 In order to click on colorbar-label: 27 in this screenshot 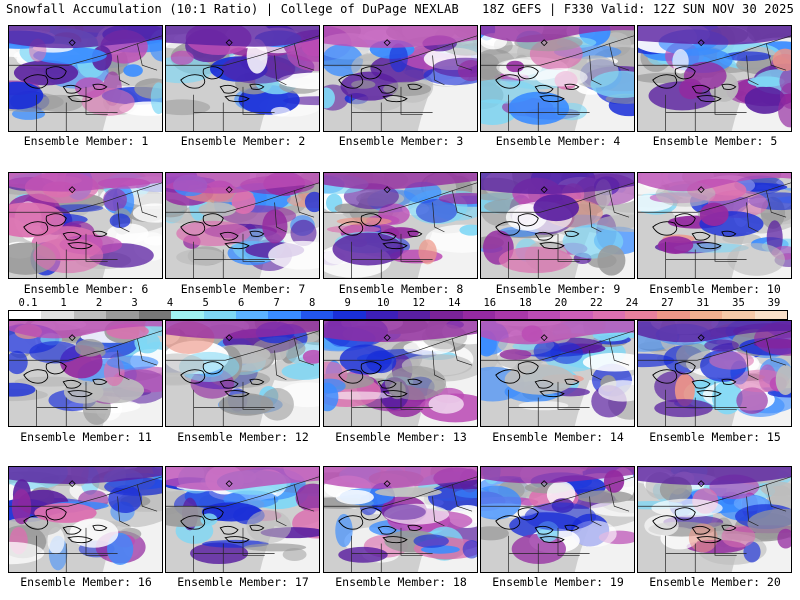, I will do `click(667, 303)`.